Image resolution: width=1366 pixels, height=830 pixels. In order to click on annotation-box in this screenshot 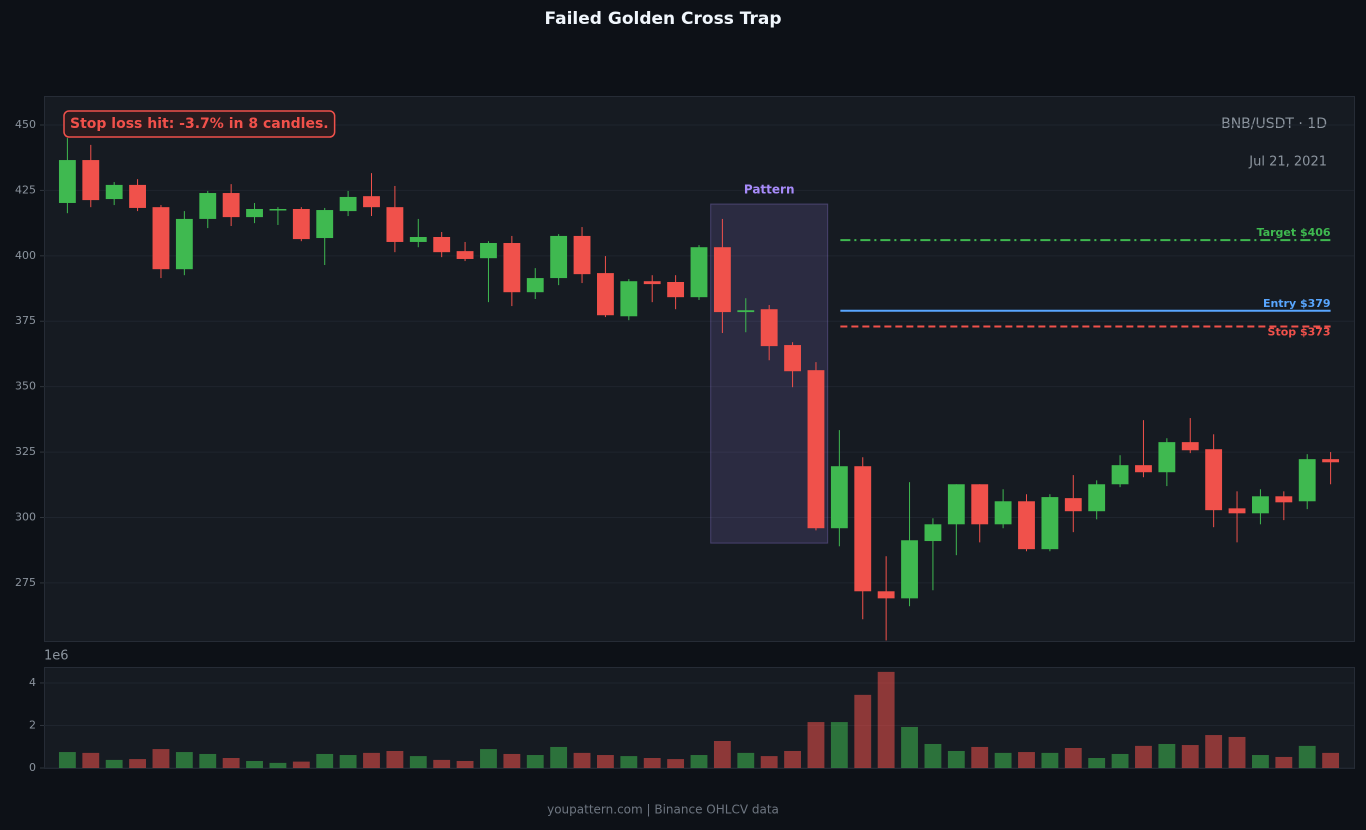, I will do `click(199, 124)`.